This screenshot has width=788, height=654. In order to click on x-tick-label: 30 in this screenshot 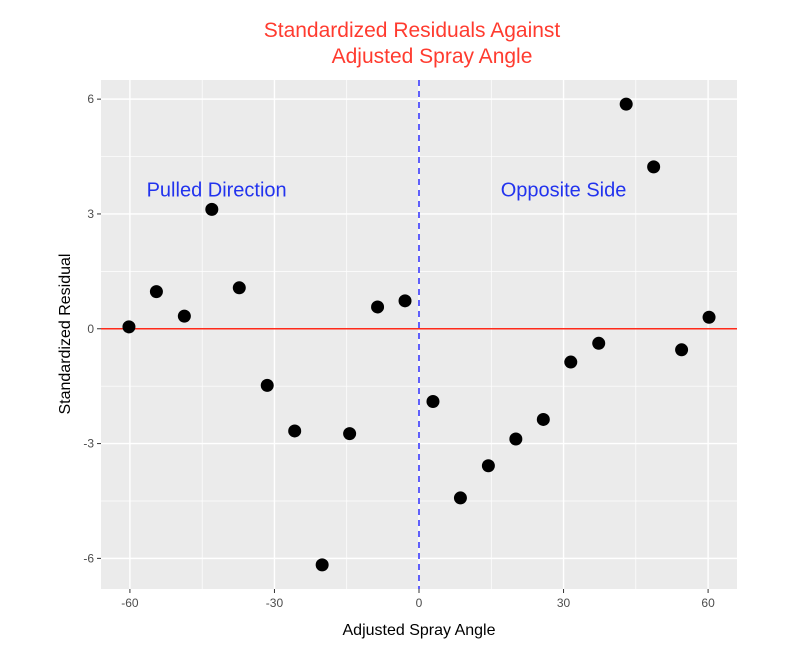, I will do `click(564, 603)`.